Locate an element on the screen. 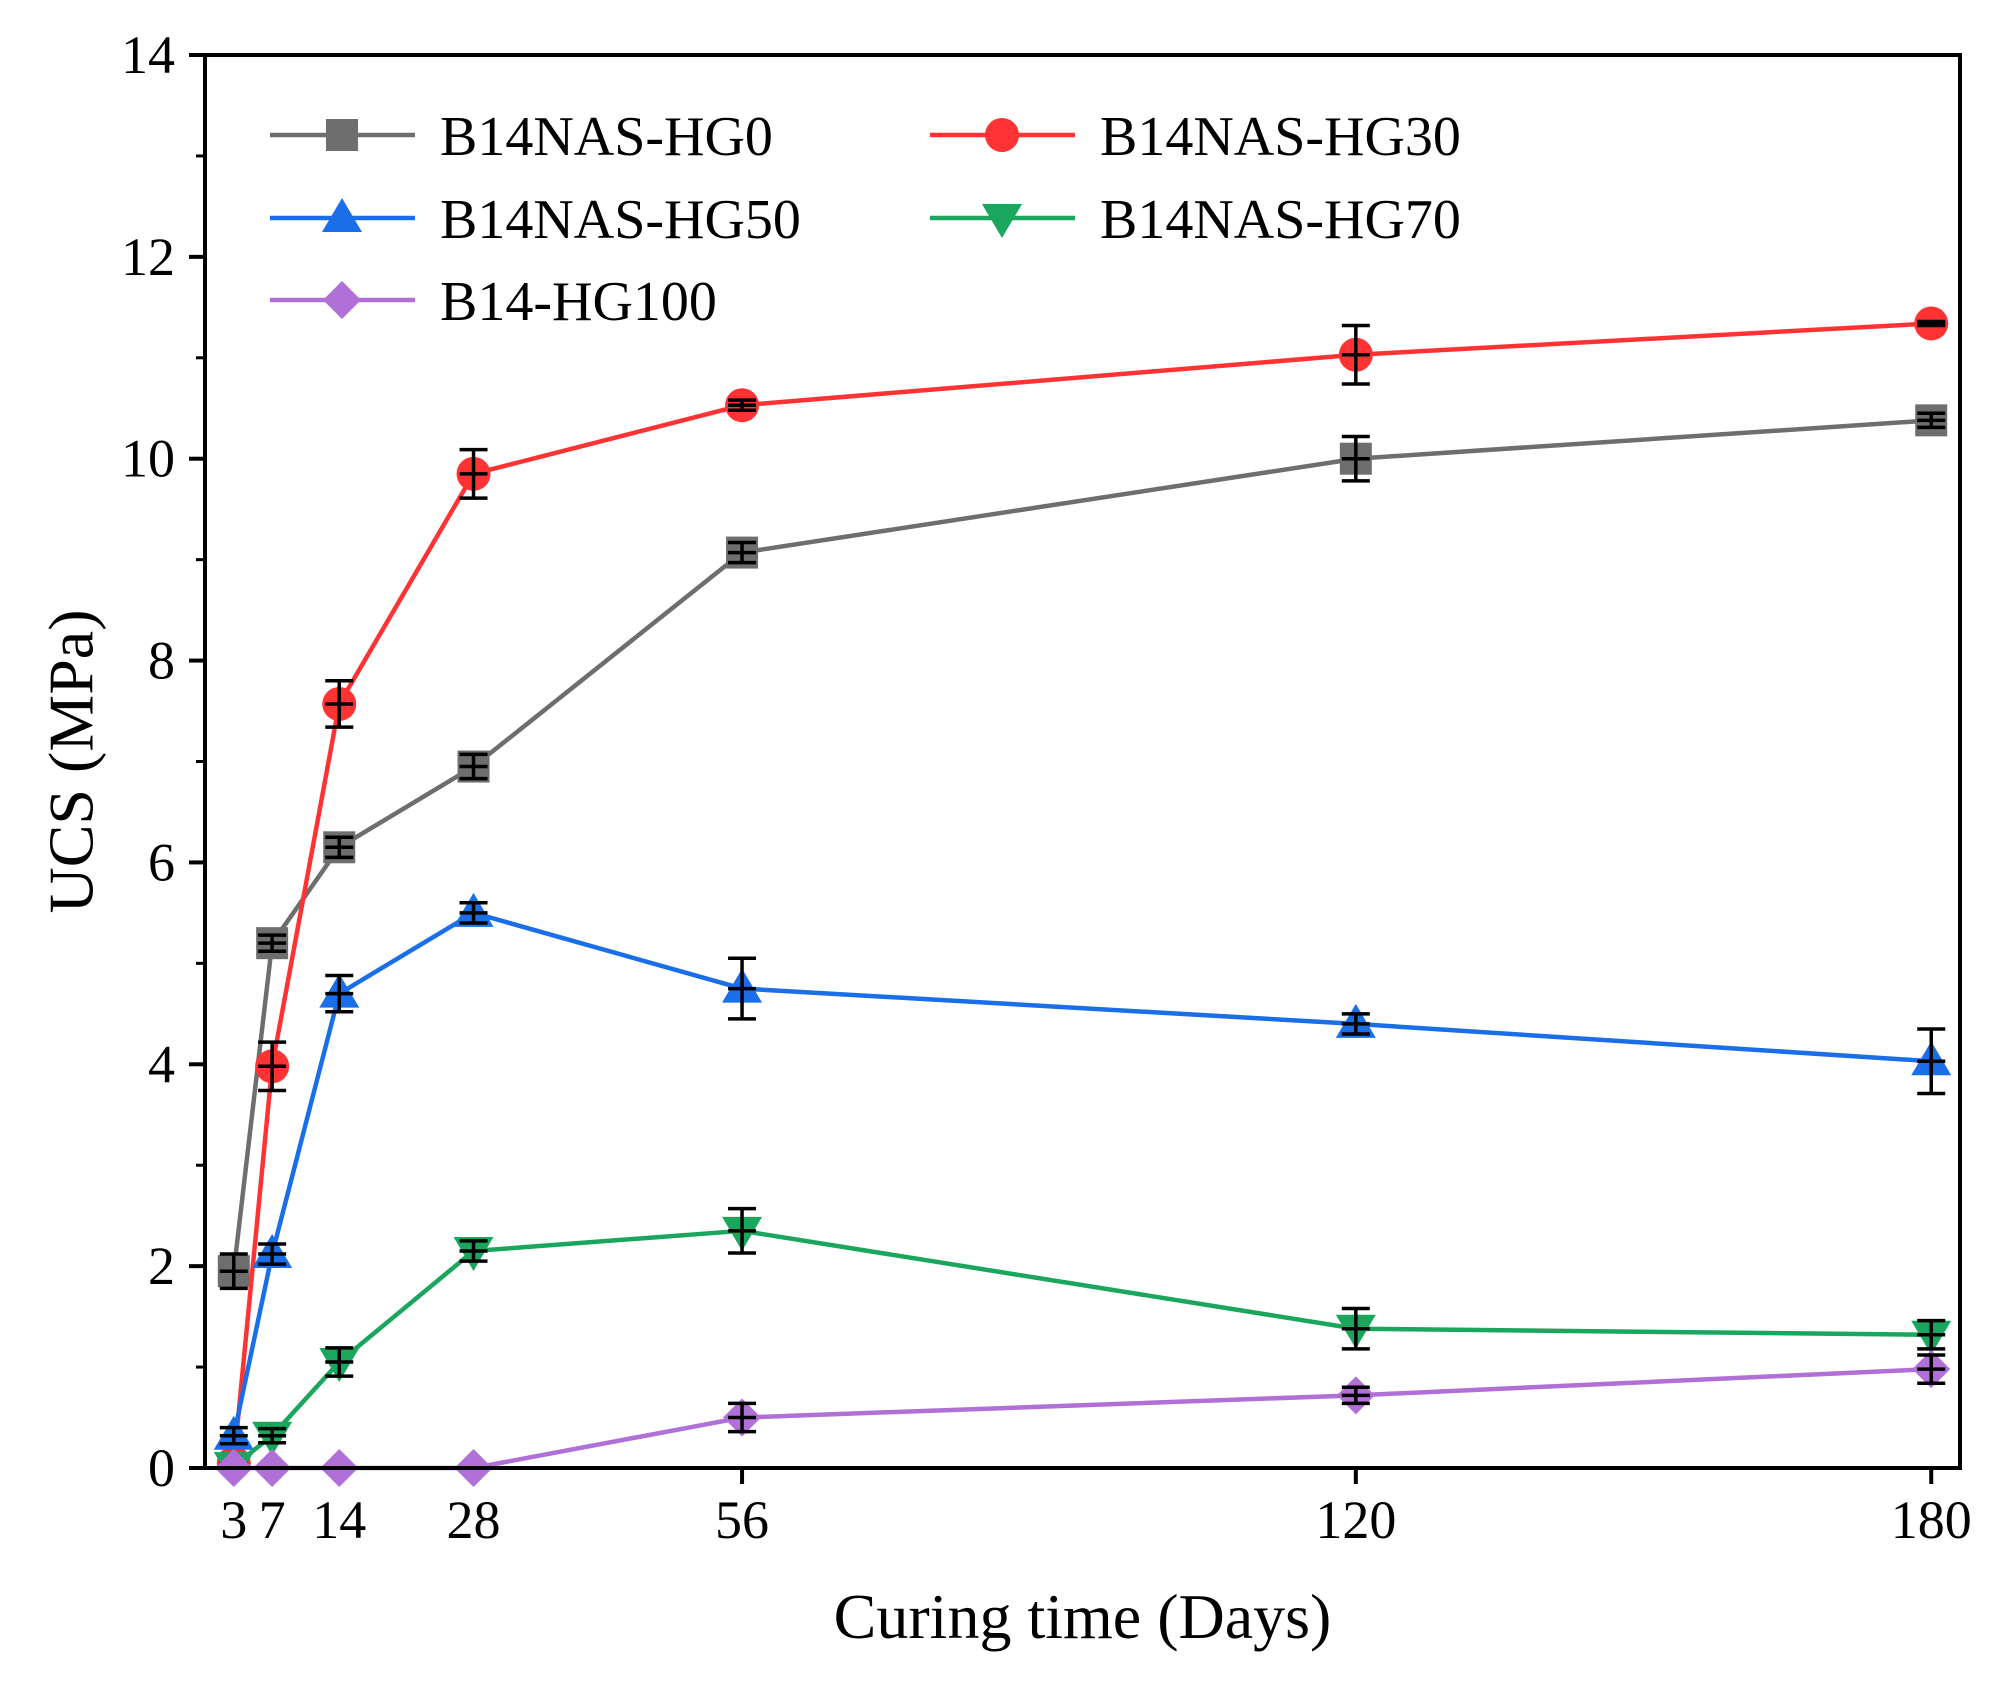 Image resolution: width=1991 pixels, height=1689 pixels. y-tick-label: 14 is located at coordinates (148, 55).